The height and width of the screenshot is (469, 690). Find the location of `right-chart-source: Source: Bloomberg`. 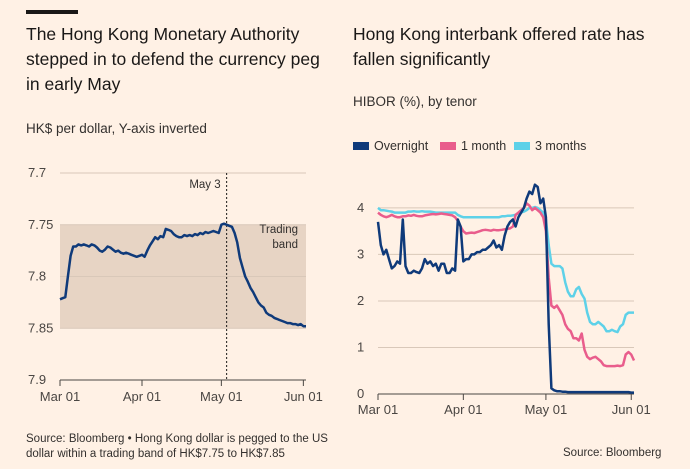

right-chart-source: Source: Bloomberg is located at coordinates (612, 453).